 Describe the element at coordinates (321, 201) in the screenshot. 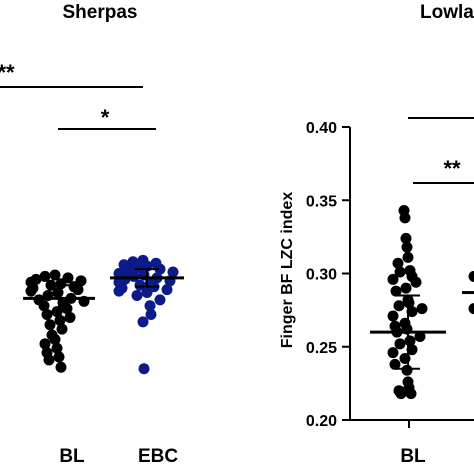

I see `y-tick-label-3: 0.35` at that location.